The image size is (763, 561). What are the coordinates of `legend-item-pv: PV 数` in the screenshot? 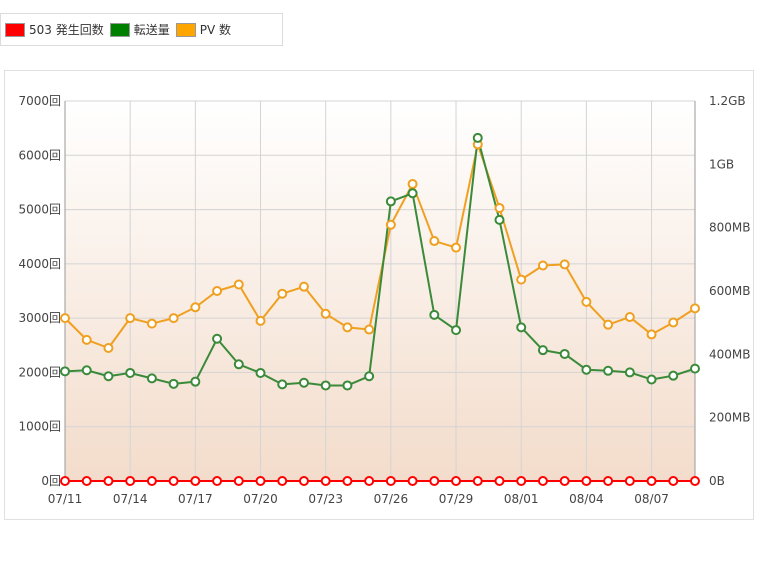 It's located at (203, 29).